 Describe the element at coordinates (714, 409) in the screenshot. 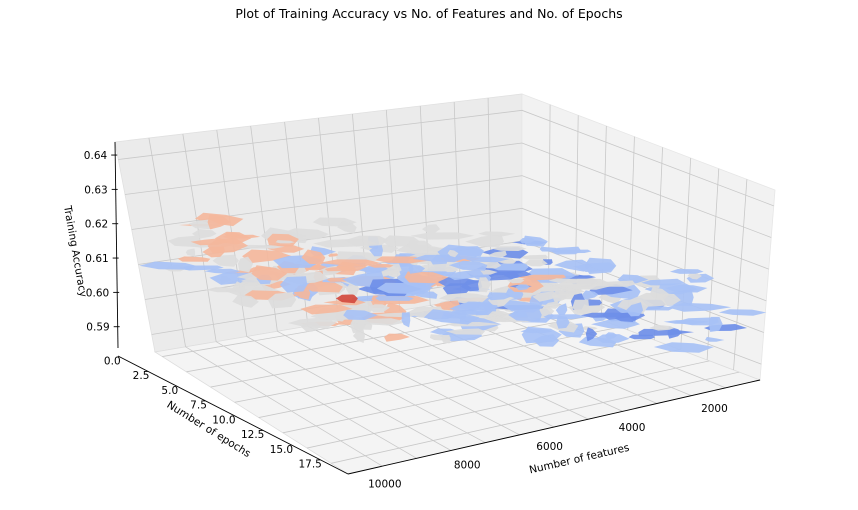

I see `x-tick-label: 2000` at that location.